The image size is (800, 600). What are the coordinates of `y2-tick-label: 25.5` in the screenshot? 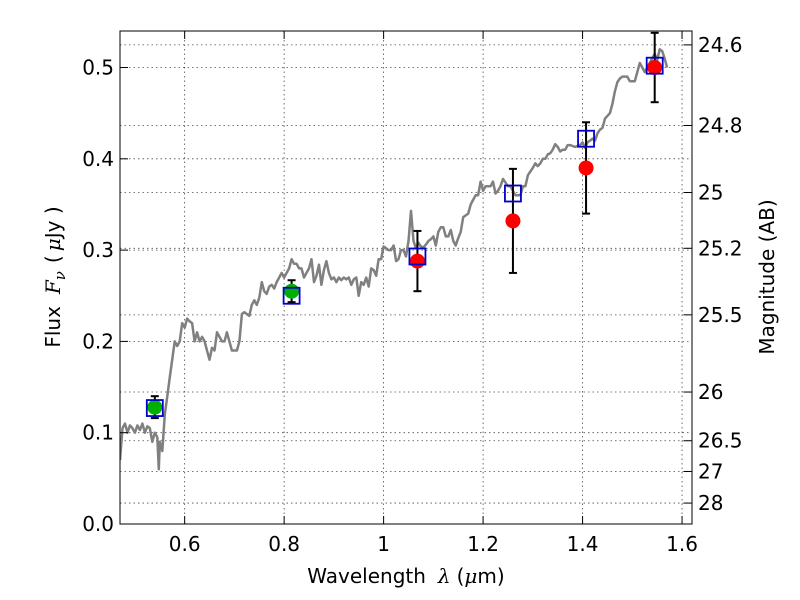 It's located at (720, 315).